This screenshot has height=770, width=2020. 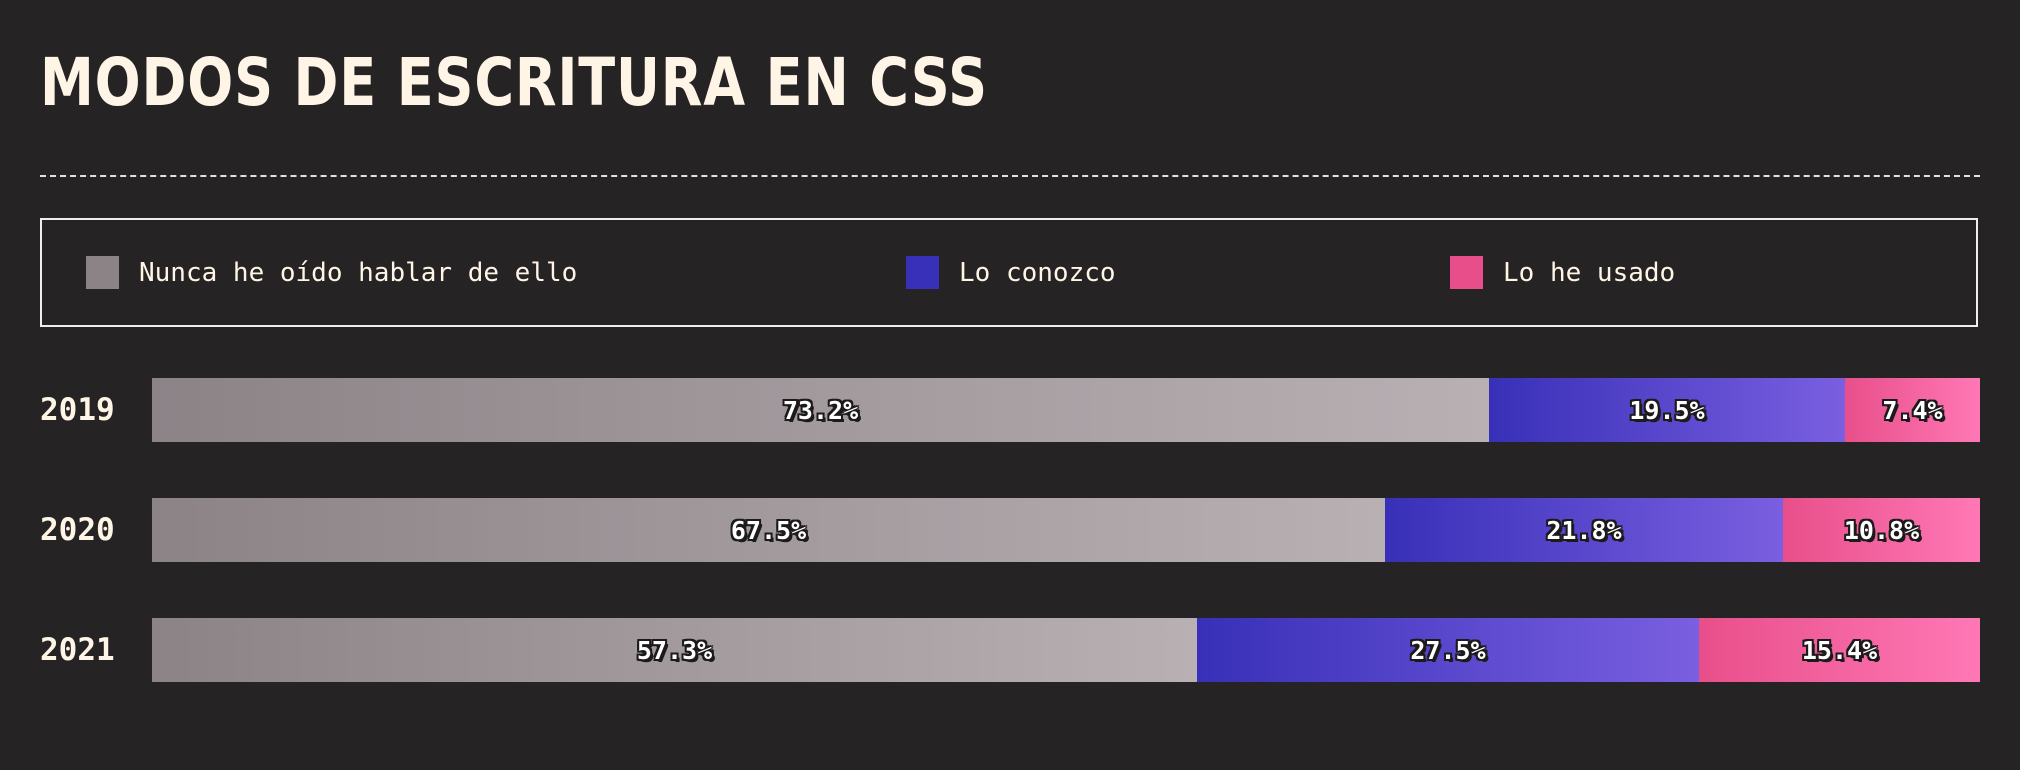 I want to click on chart-title: MODOS DE ESCRITURA EN CSS, so click(x=514, y=82).